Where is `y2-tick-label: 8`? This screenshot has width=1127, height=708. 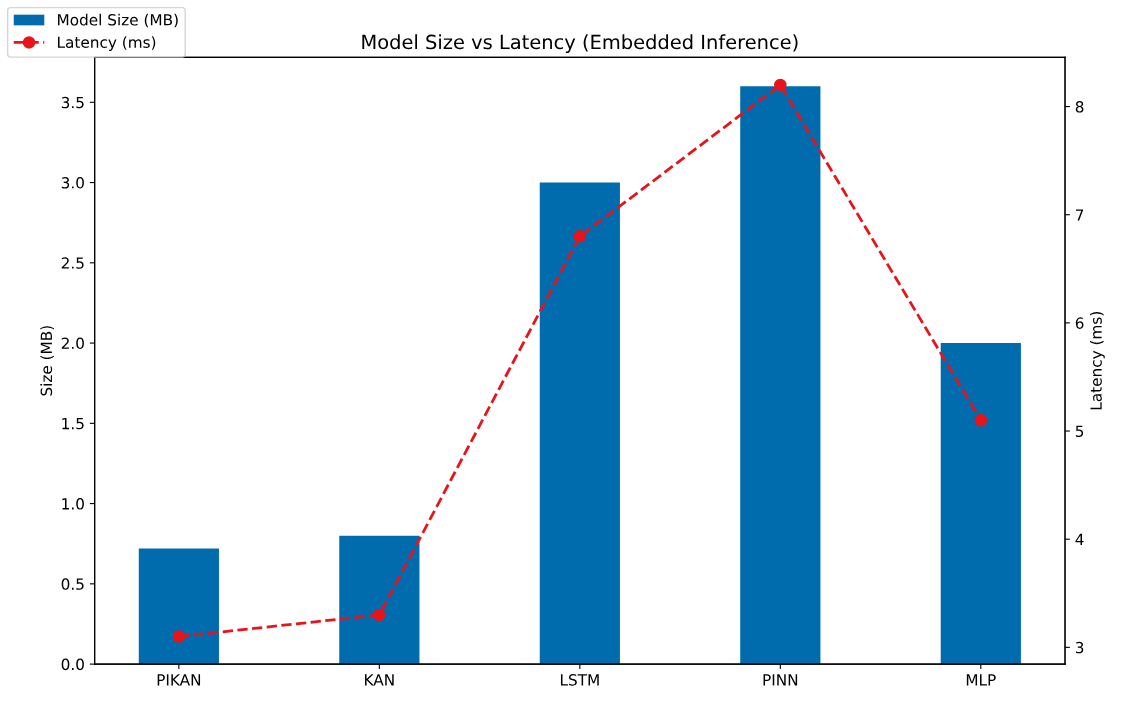
y2-tick-label: 8 is located at coordinates (1079, 107).